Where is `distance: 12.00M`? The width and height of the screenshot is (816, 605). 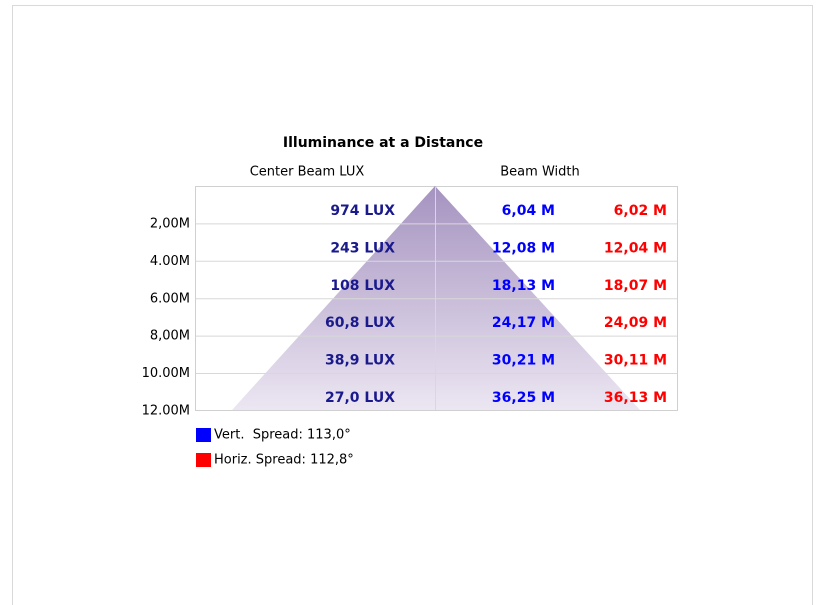 distance: 12.00M is located at coordinates (166, 411).